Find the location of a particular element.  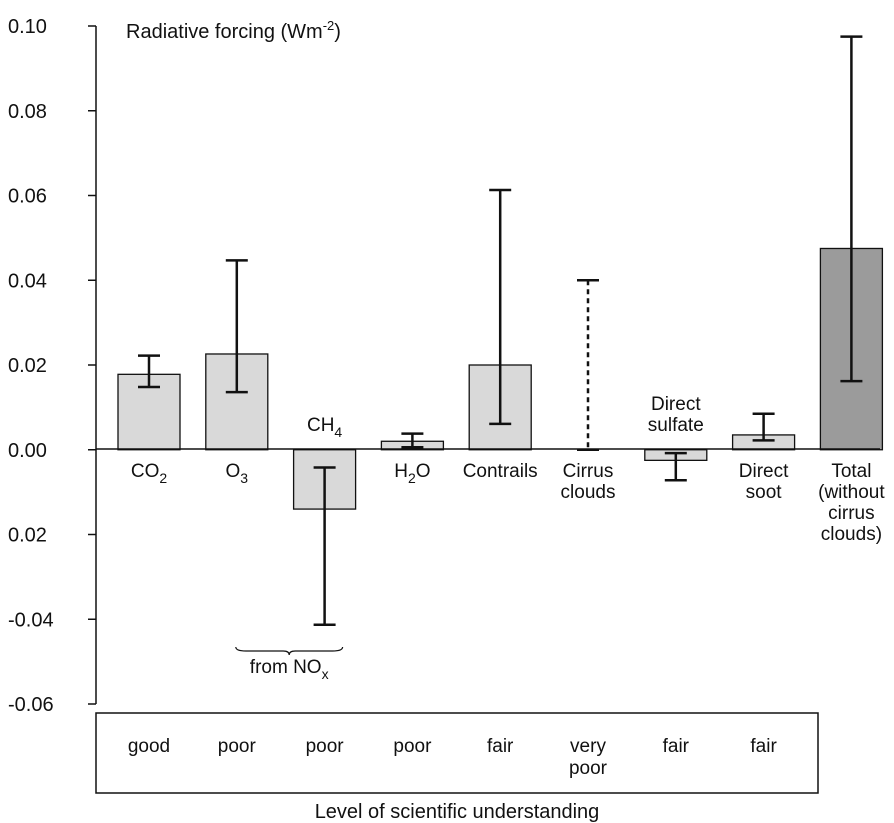

category-label-total-without-cirrus-clouds-part: Total is located at coordinates (851, 471).